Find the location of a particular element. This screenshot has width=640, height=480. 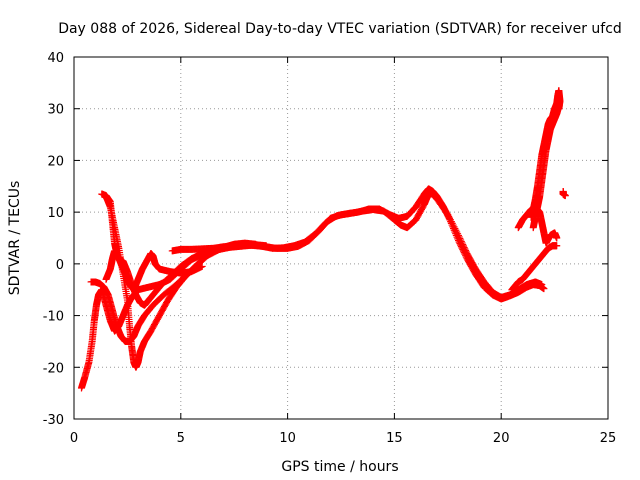

x-tick-label: 0 is located at coordinates (74, 438).